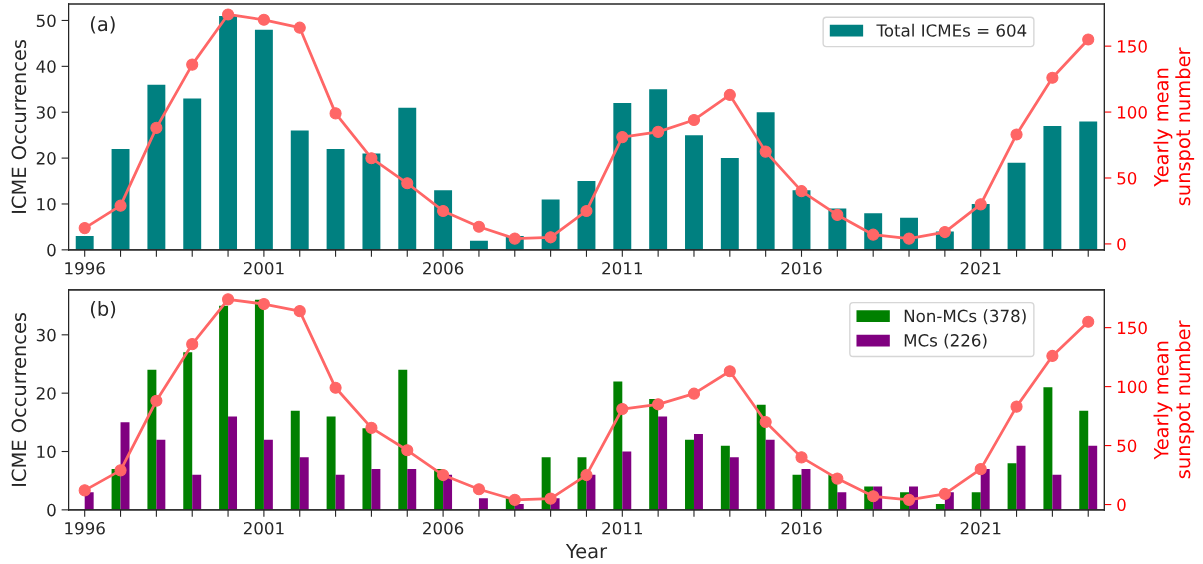 The height and width of the screenshot is (564, 1203). I want to click on legend-label: Non-MCs (378), so click(965, 317).